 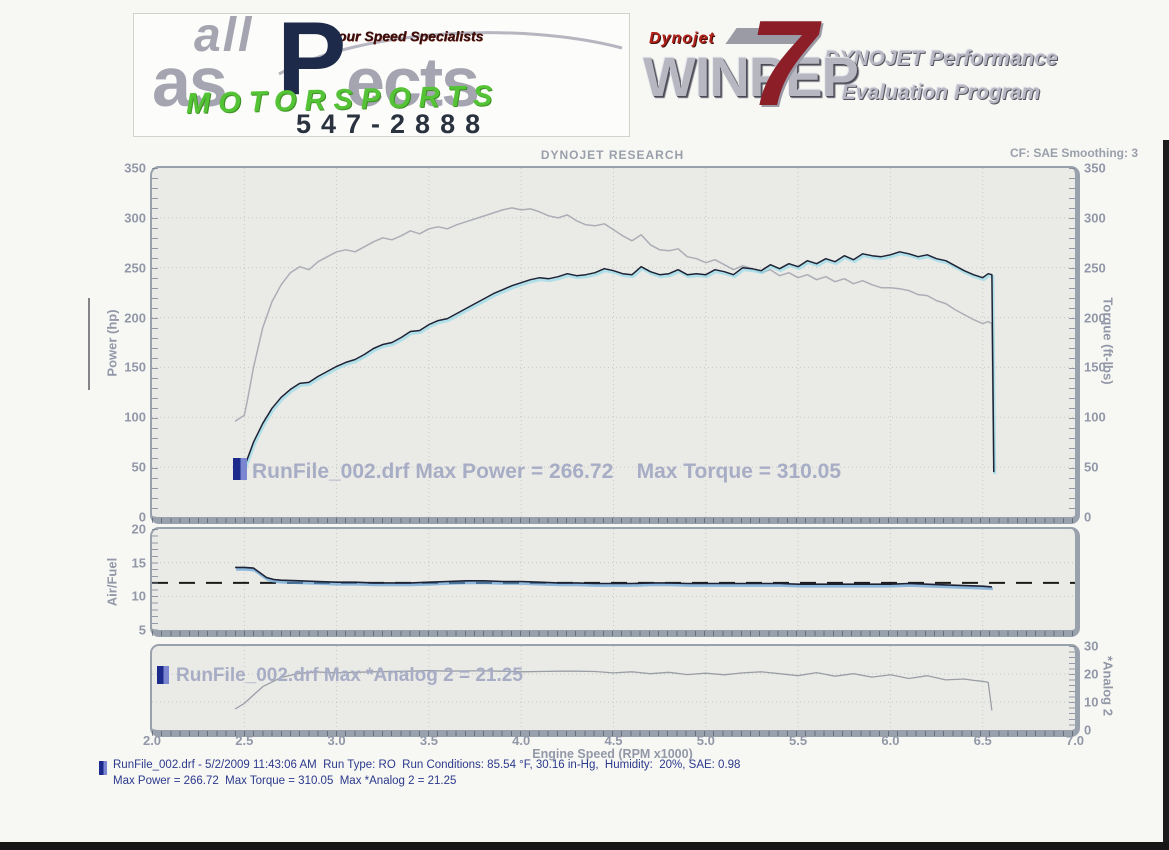 I want to click on scan-artifact-line, so click(x=89, y=344).